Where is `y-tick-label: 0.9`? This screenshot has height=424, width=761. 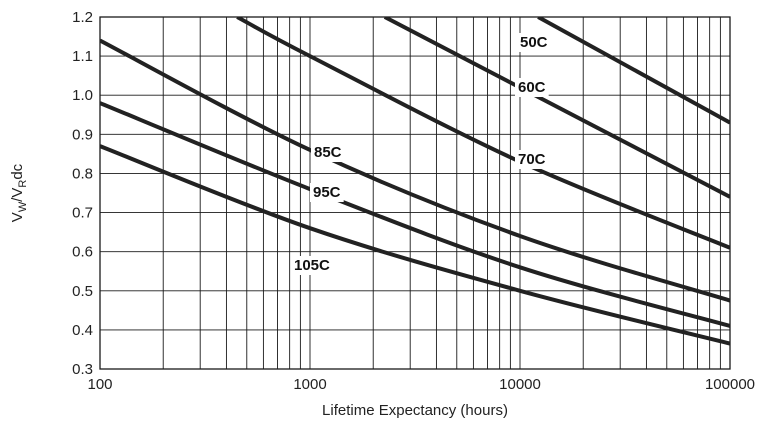
y-tick-label: 0.9 is located at coordinates (82, 134).